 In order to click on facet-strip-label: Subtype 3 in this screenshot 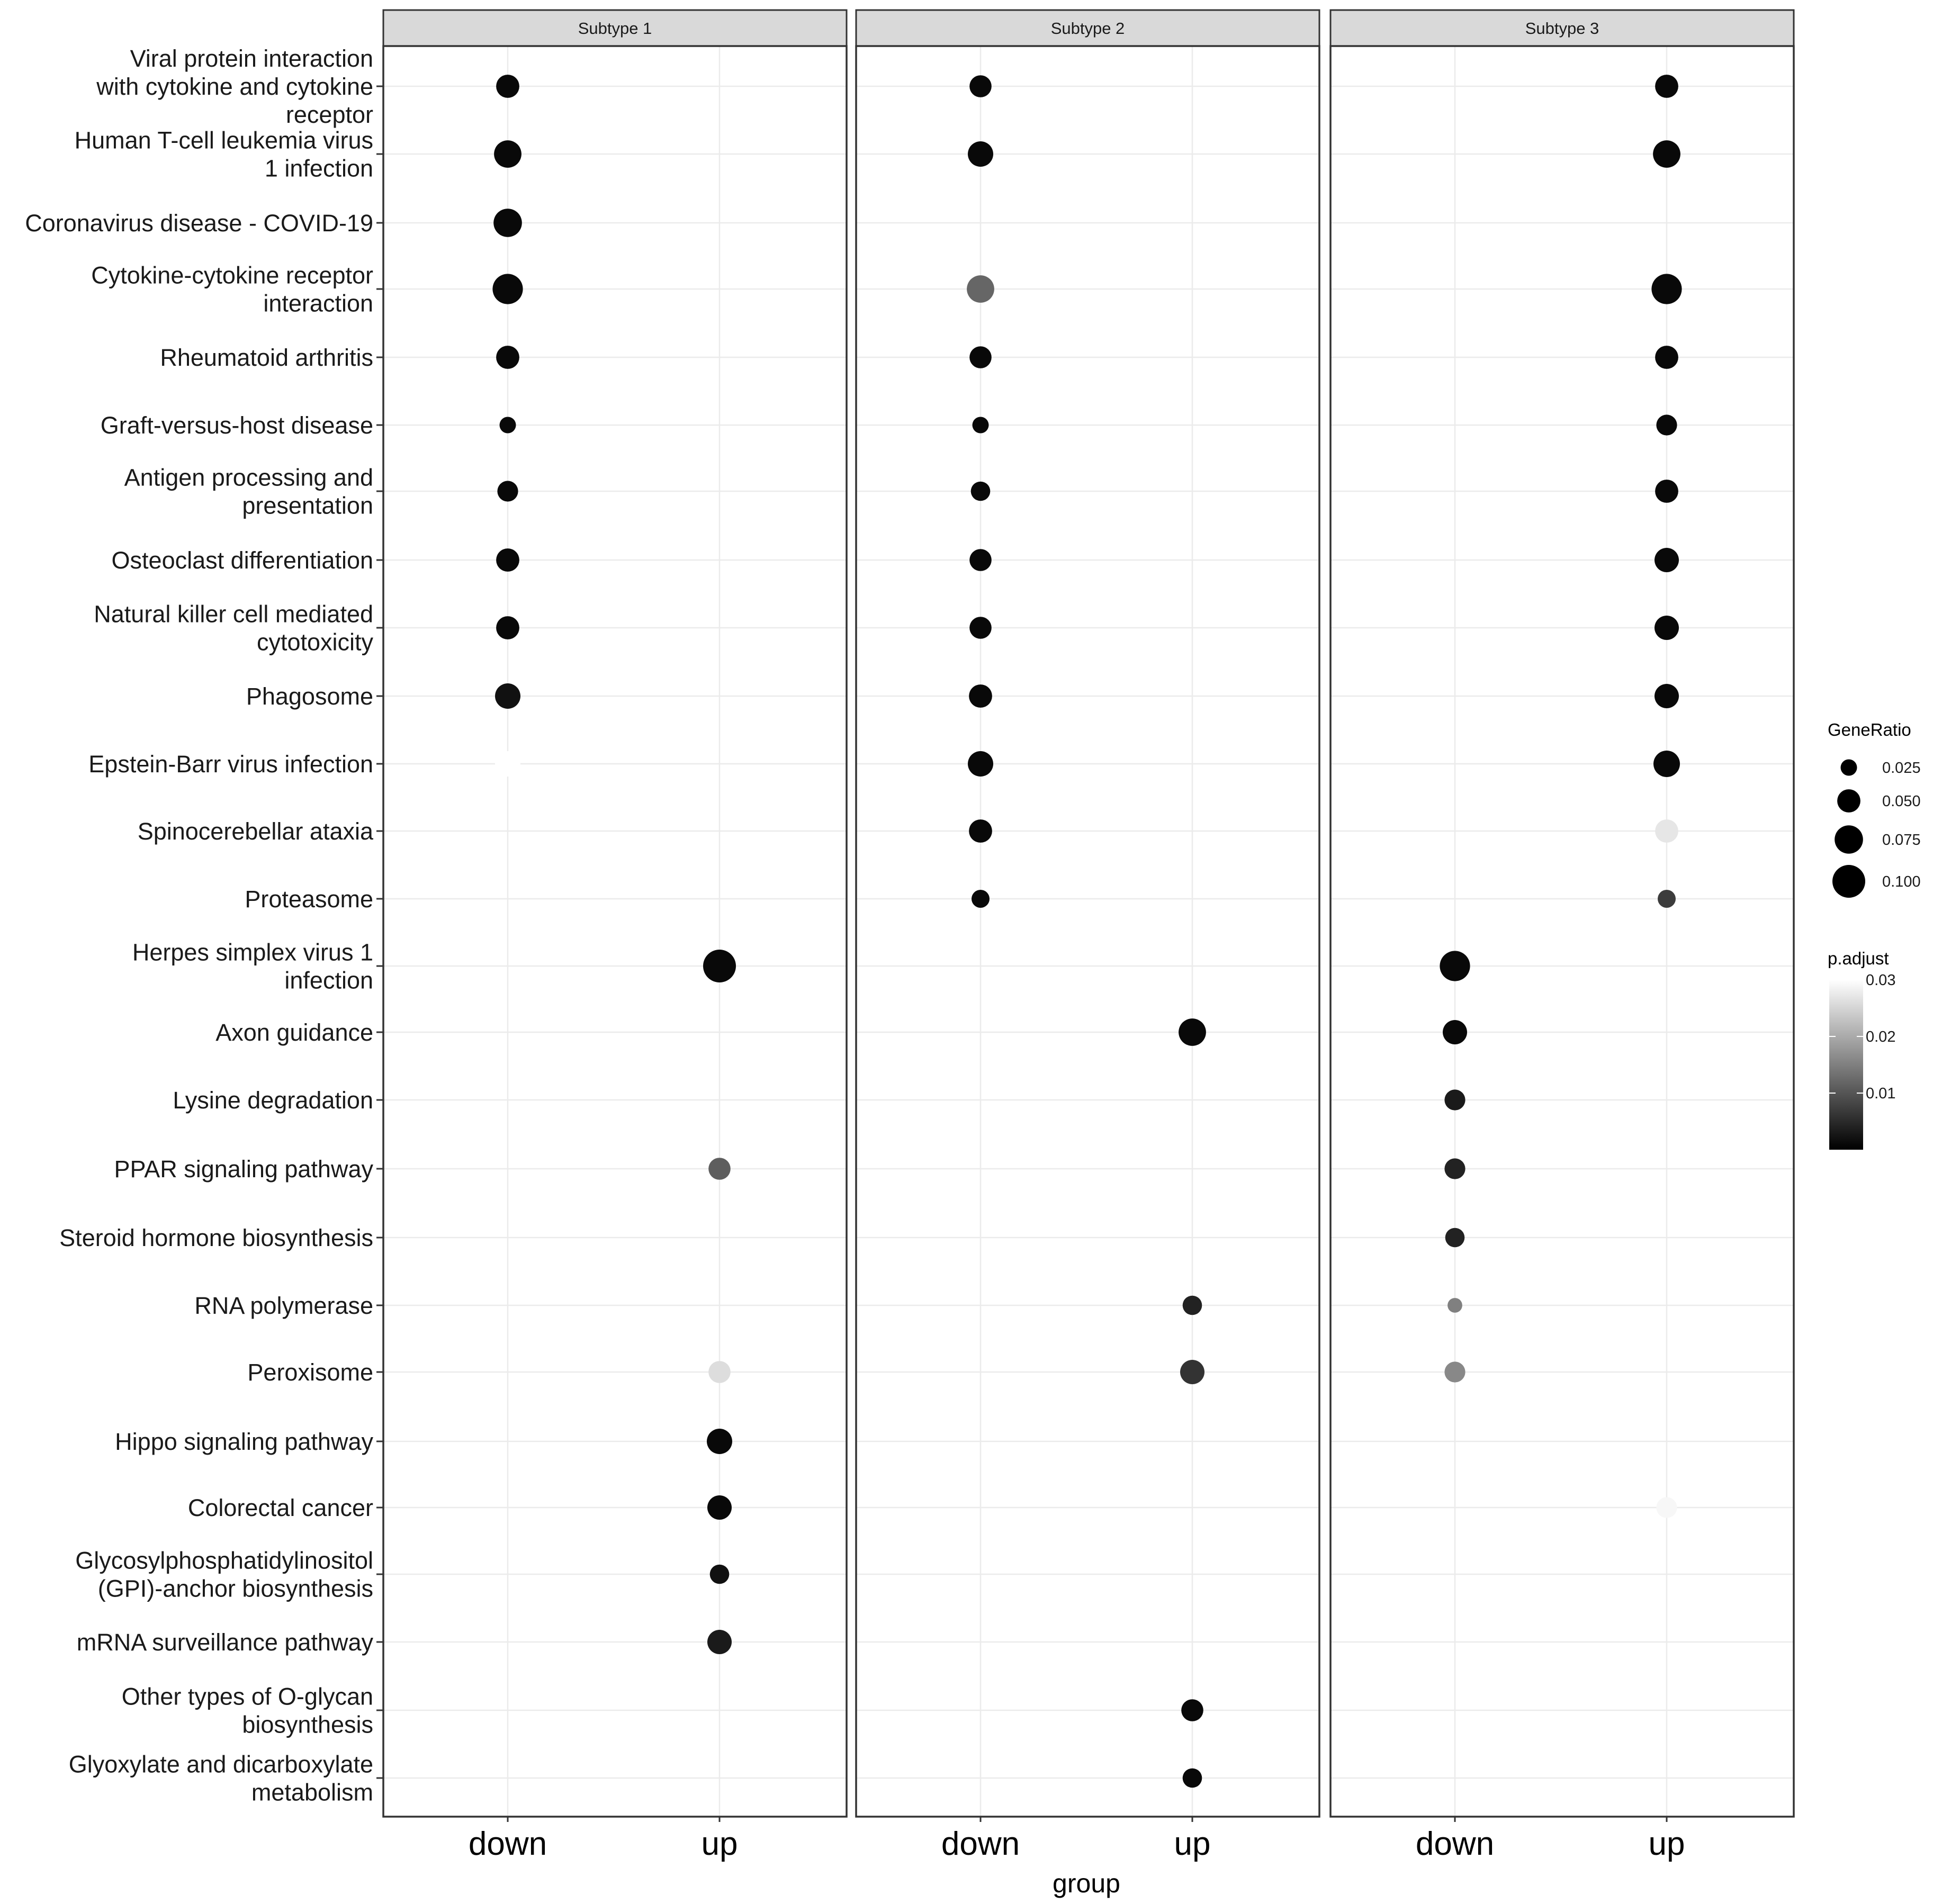, I will do `click(1562, 28)`.